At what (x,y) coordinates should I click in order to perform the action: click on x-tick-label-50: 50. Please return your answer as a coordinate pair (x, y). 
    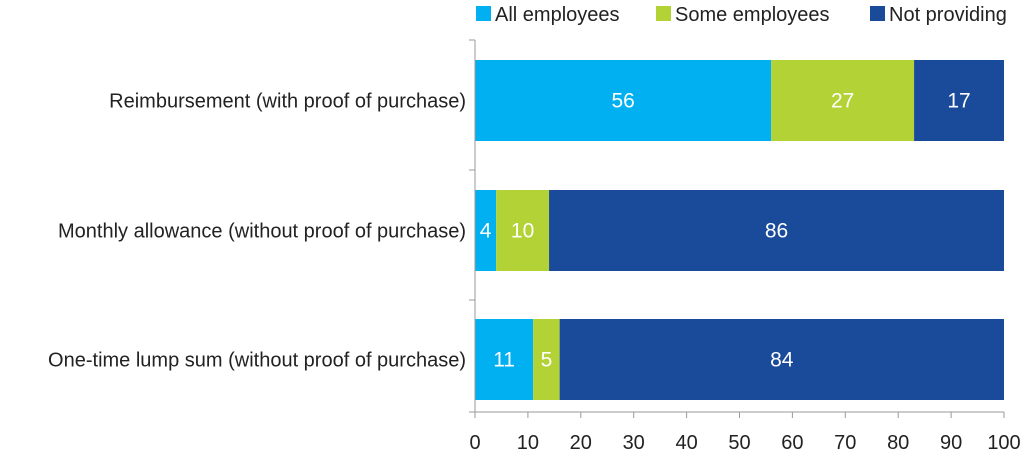
    Looking at the image, I should click on (739, 443).